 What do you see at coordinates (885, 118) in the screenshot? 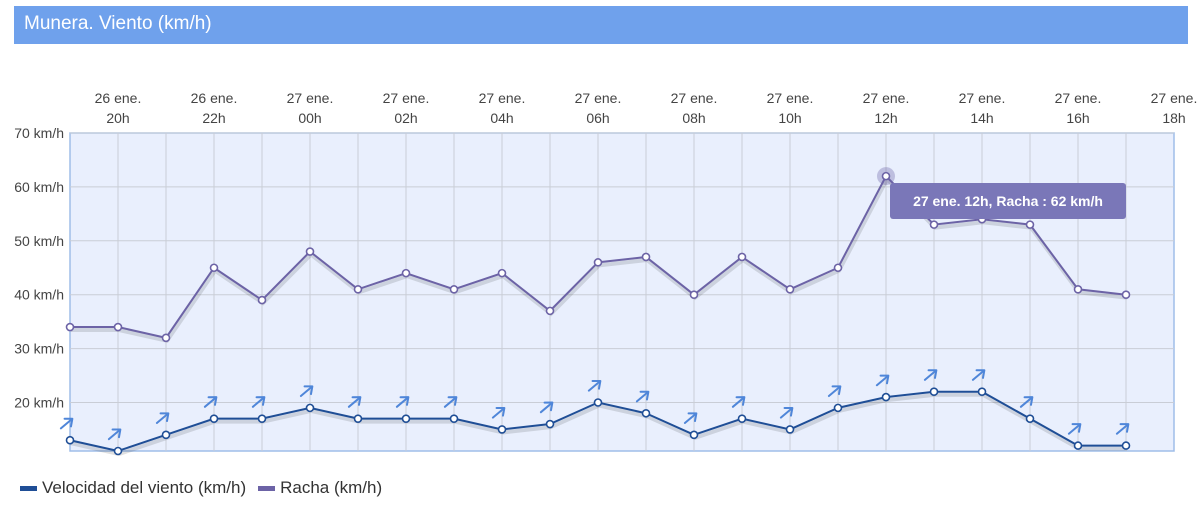
I see `x-tick-label: 12h` at bounding box center [885, 118].